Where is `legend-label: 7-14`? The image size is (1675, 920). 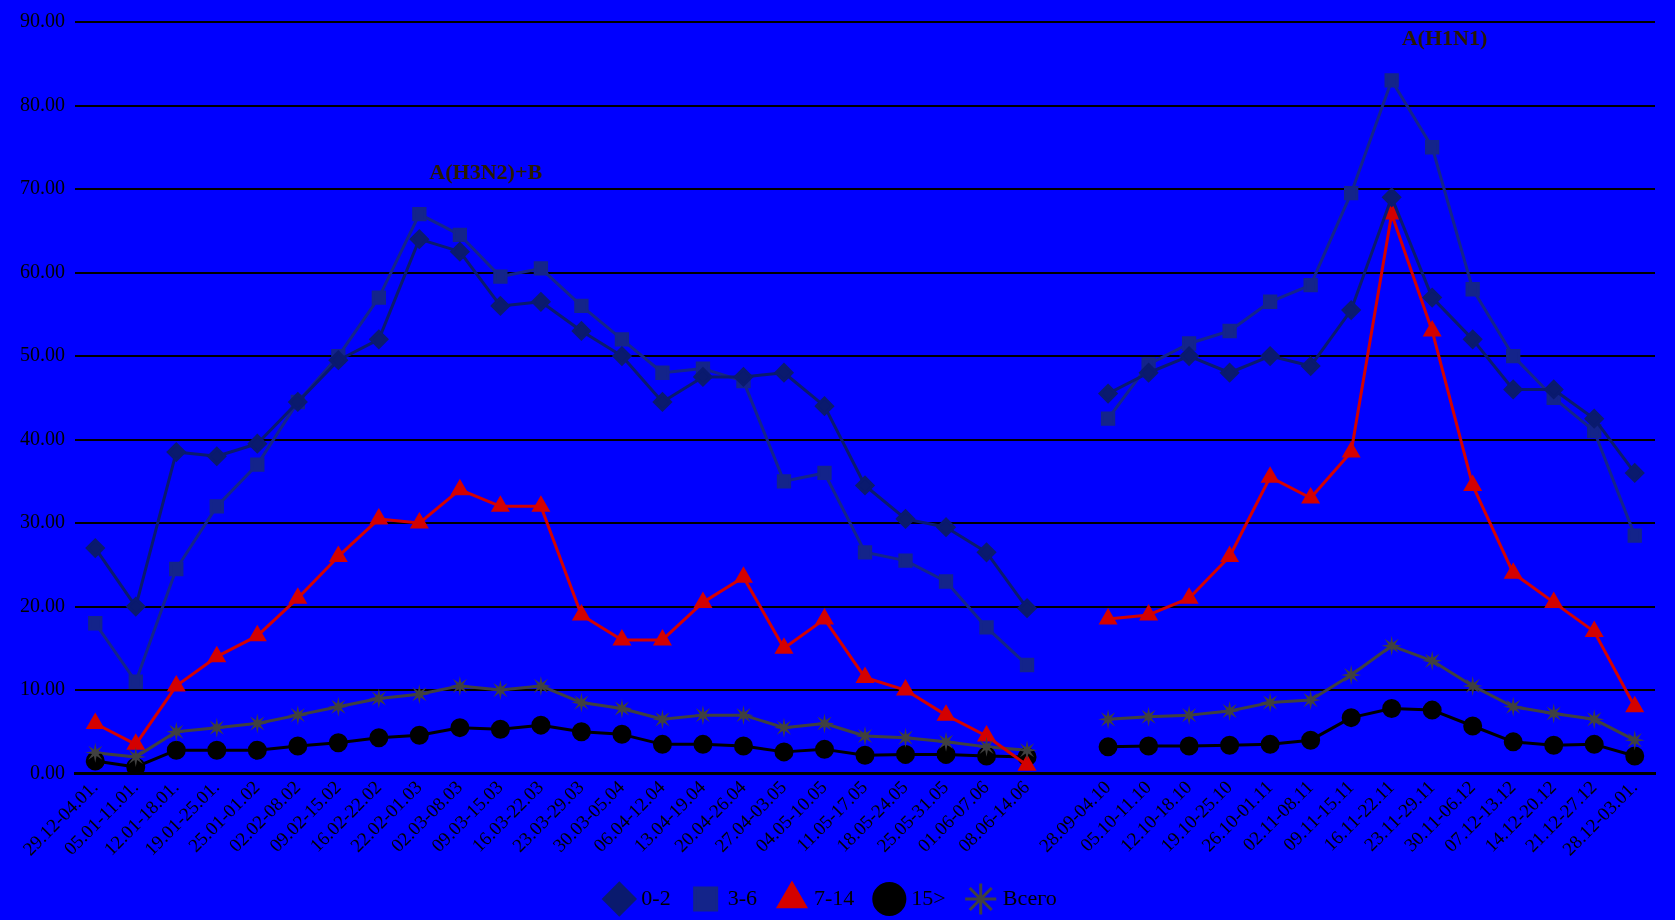
legend-label: 7-14 is located at coordinates (834, 897).